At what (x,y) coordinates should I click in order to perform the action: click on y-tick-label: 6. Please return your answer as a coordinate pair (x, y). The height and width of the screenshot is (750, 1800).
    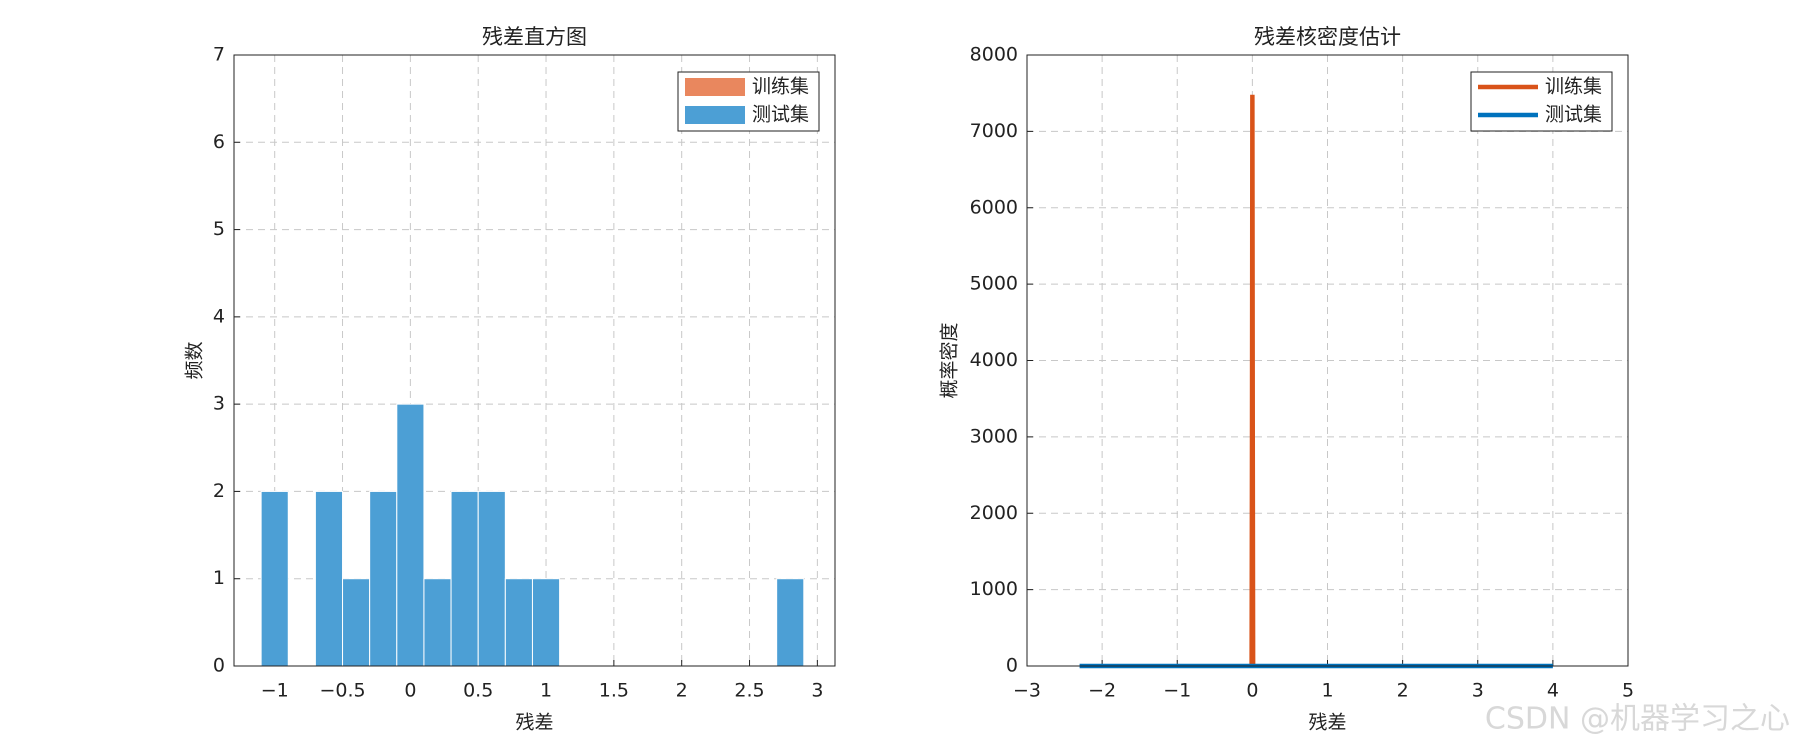
    Looking at the image, I should click on (219, 142).